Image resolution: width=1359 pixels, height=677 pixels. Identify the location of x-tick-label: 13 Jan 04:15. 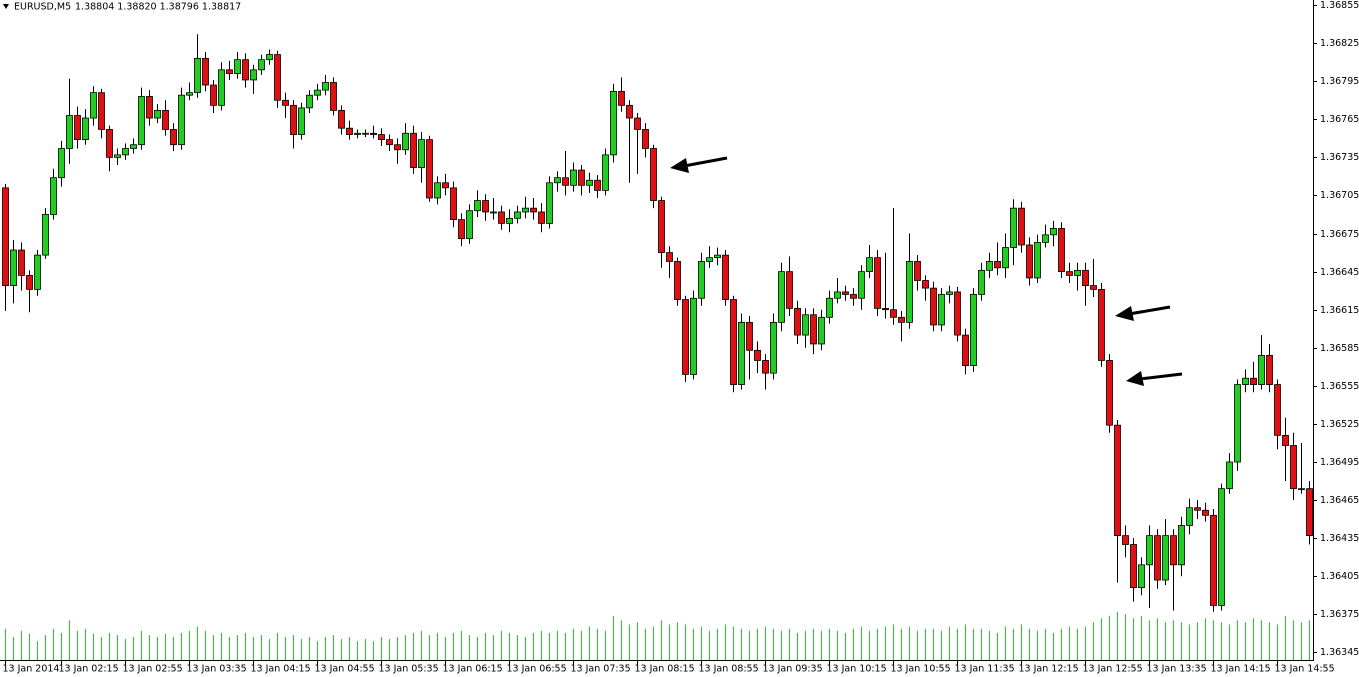
(281, 669).